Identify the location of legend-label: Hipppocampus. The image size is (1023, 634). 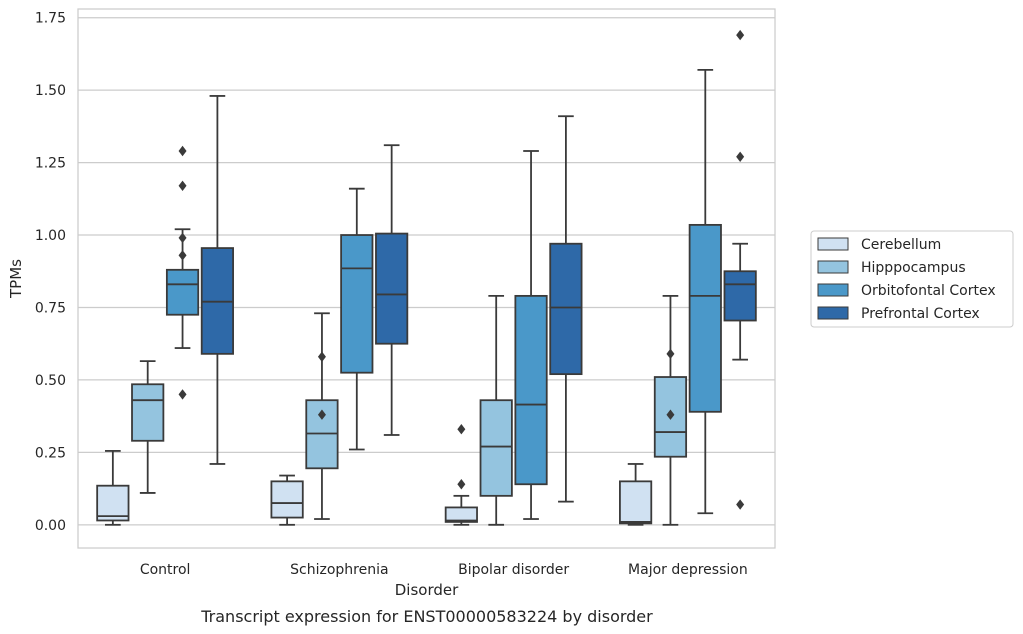
(913, 268).